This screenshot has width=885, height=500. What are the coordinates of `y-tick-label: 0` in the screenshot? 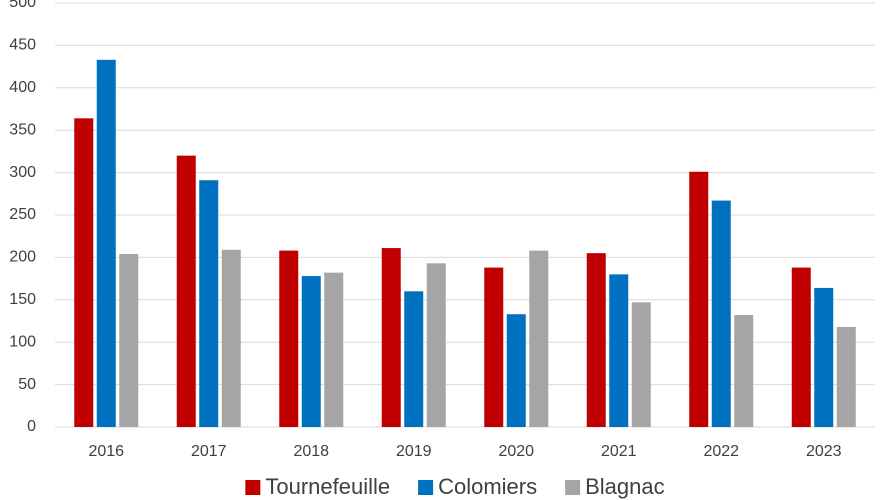 It's located at (31, 426).